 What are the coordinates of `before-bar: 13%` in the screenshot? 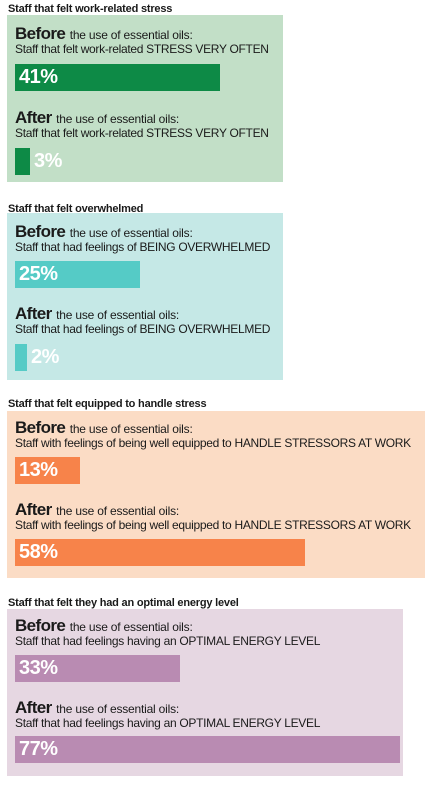 It's located at (47, 470).